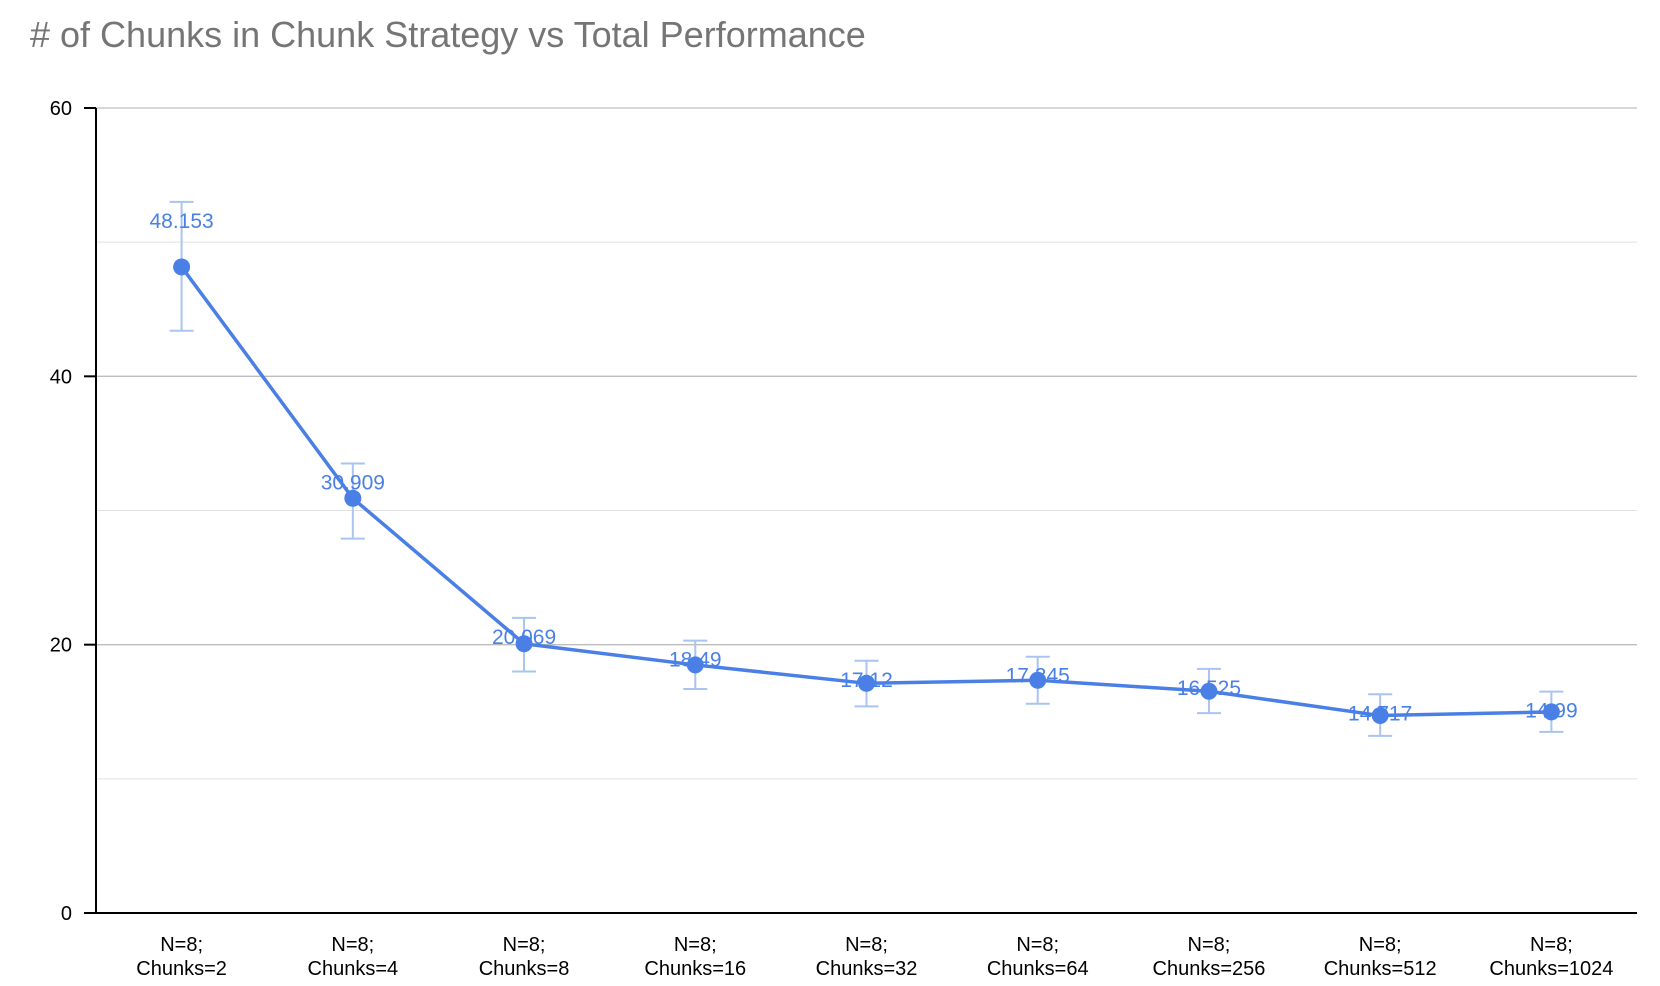 The image size is (1660, 986). I want to click on y-tick-label: 60, so click(61, 109).